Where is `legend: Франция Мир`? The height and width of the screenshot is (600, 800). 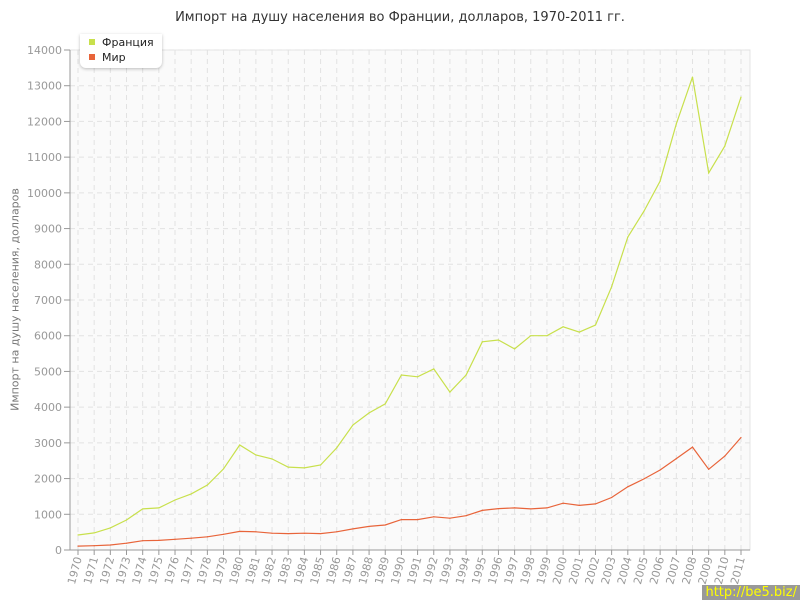 legend: Франция Мир is located at coordinates (121, 51).